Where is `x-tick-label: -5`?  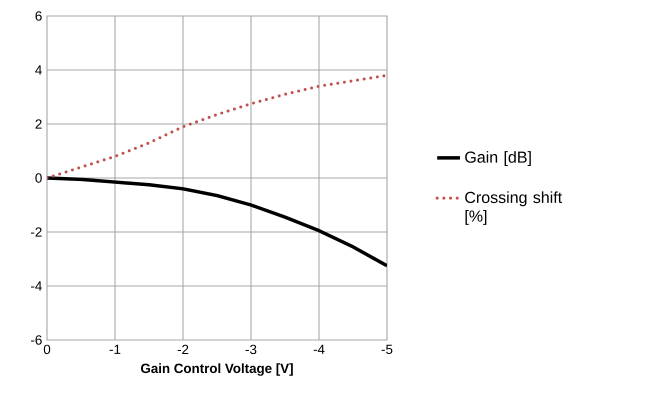 x-tick-label: -5 is located at coordinates (387, 349).